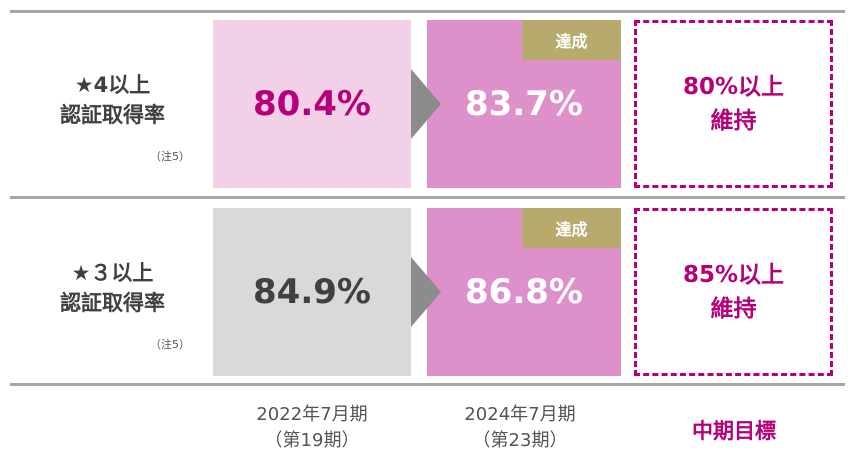 The width and height of the screenshot is (855, 459). I want to click on column-label-line: 中期目標, so click(734, 431).